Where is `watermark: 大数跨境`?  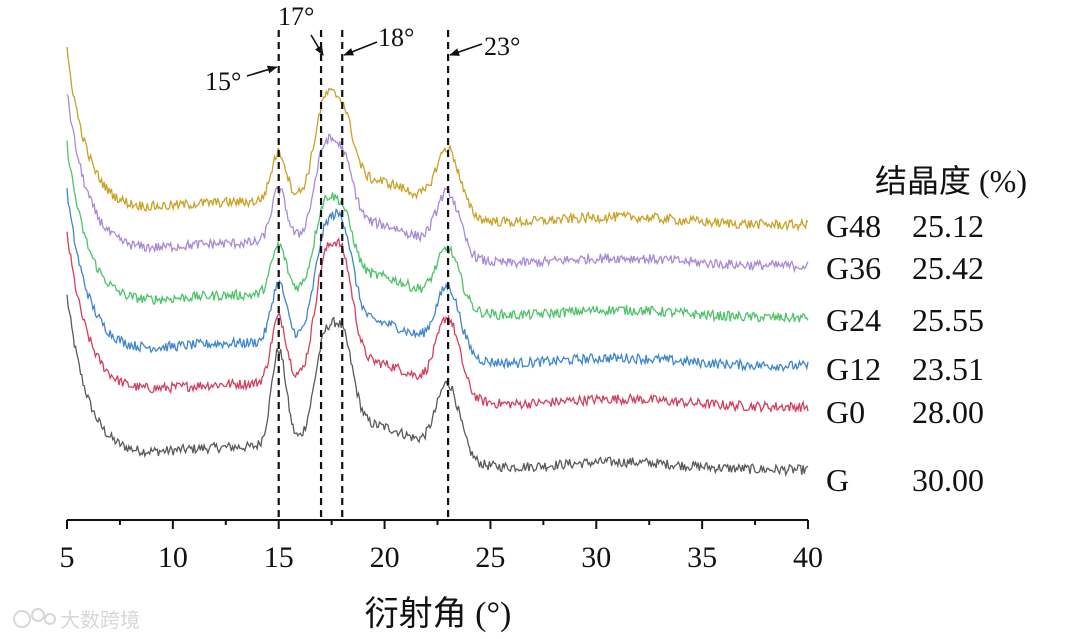
watermark: 大数跨境 is located at coordinates (76, 620).